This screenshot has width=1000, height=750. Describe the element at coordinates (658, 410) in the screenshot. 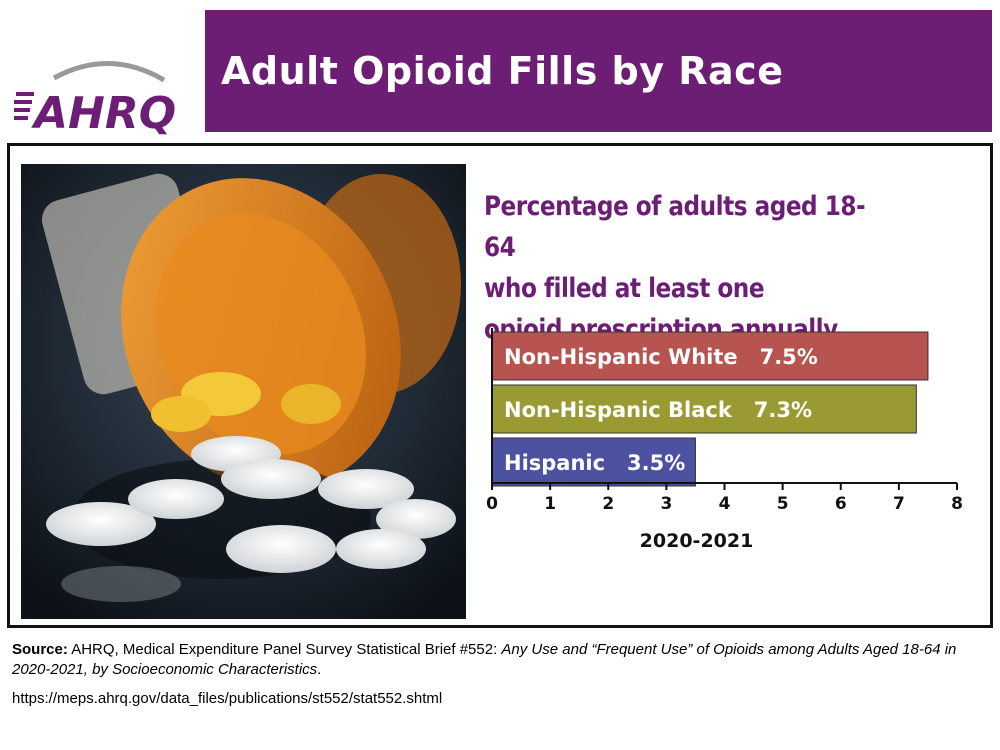

I see `bar-label: Non-Hispanic Black 7.3%` at that location.